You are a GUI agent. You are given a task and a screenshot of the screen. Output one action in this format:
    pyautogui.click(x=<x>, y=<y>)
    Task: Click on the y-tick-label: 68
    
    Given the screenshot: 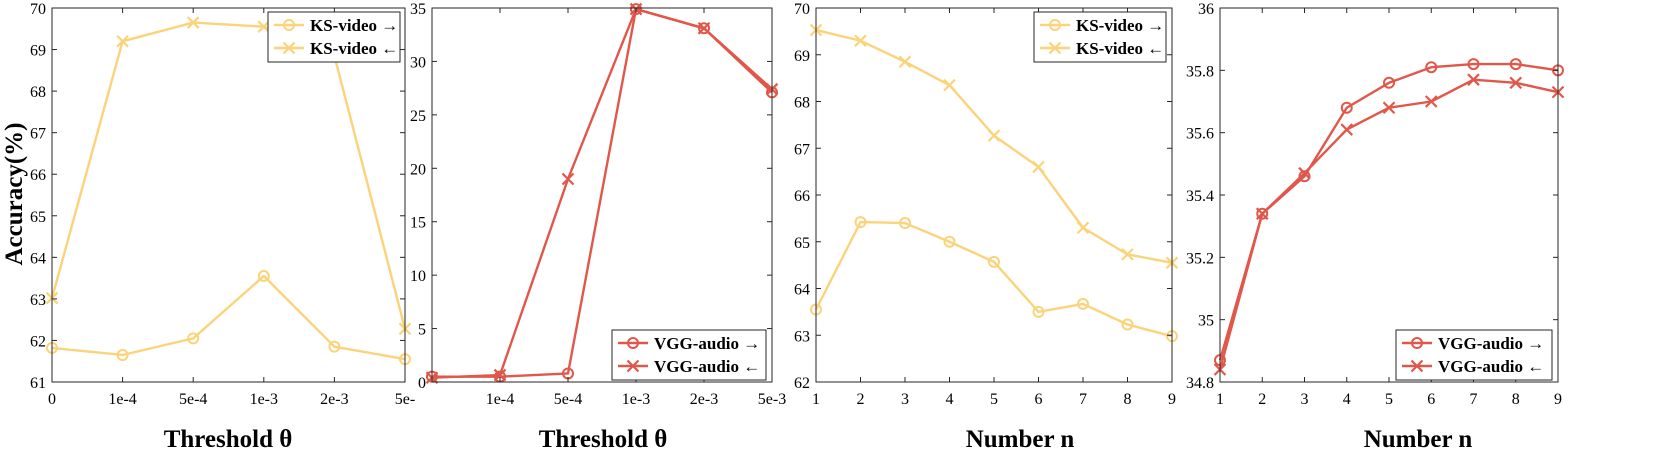 What is the action you would take?
    pyautogui.click(x=38, y=92)
    